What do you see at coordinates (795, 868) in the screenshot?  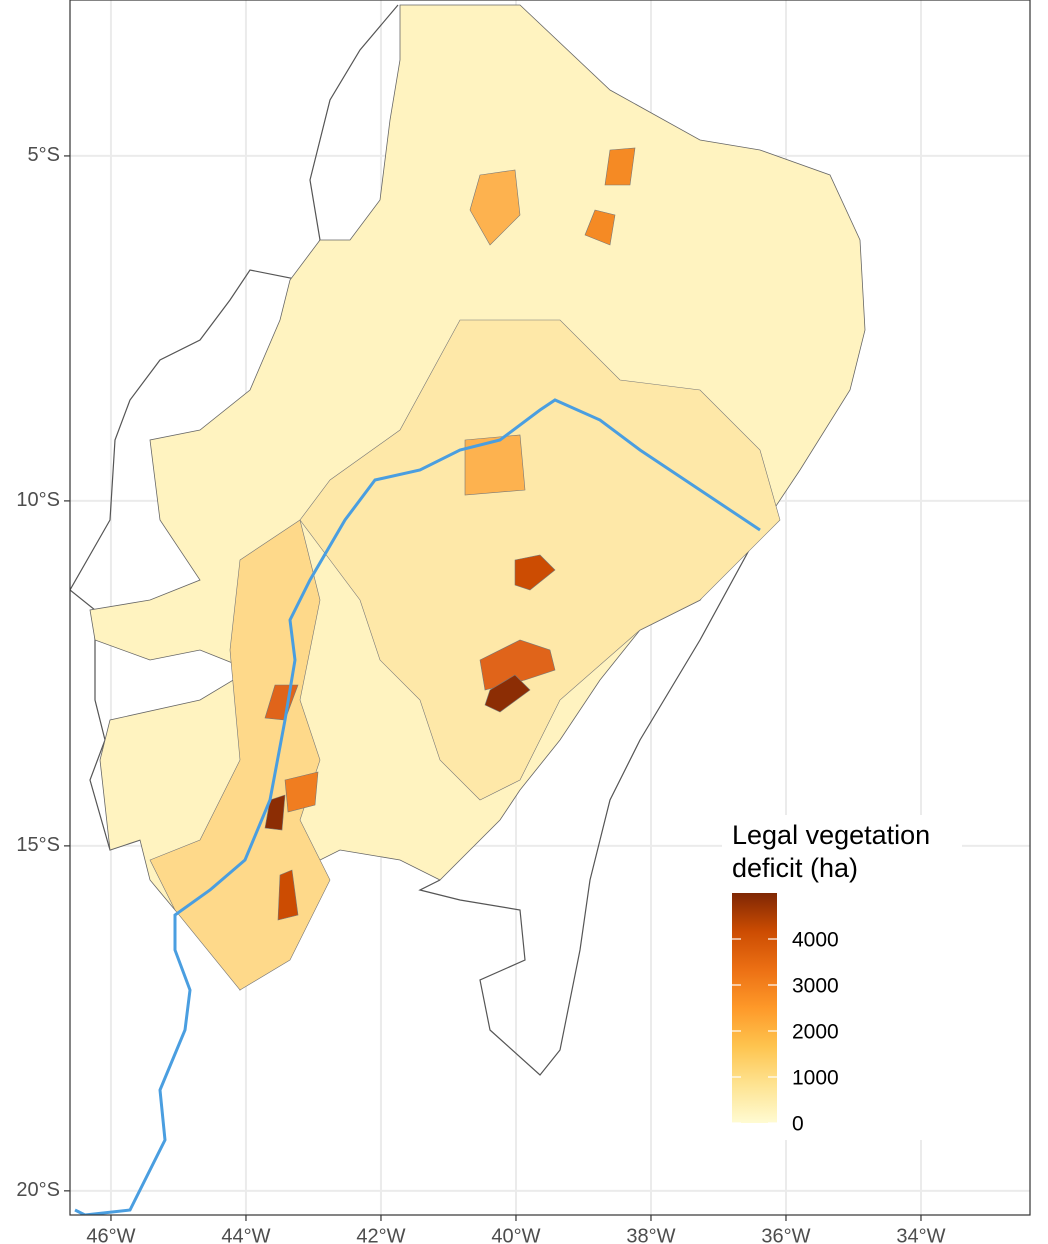 I see `legend-title: deficit (ha)` at bounding box center [795, 868].